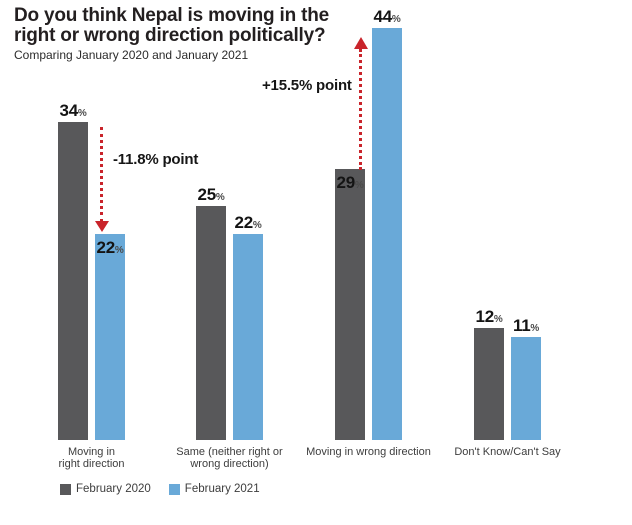  Describe the element at coordinates (489, 384) in the screenshot. I see `bar-february-2020-don-t-know-can-t-say` at that location.